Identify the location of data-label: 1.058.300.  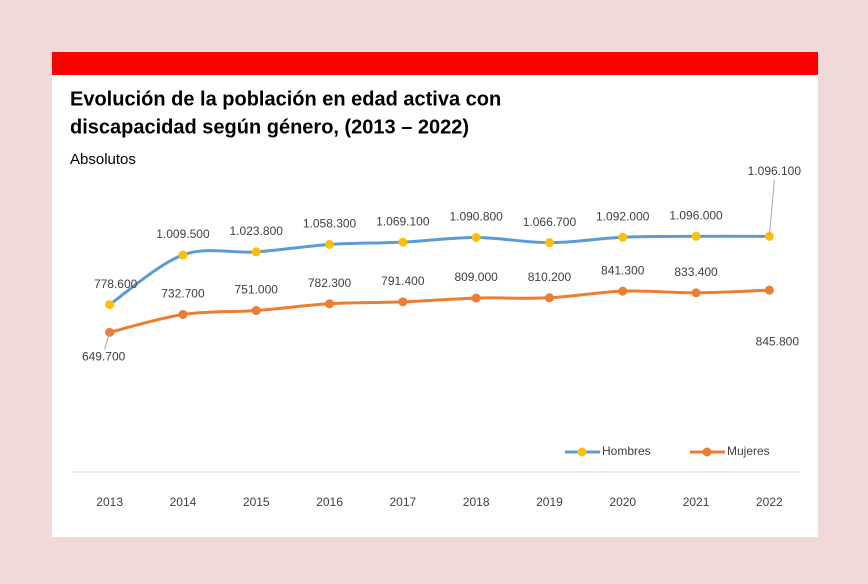
(330, 224).